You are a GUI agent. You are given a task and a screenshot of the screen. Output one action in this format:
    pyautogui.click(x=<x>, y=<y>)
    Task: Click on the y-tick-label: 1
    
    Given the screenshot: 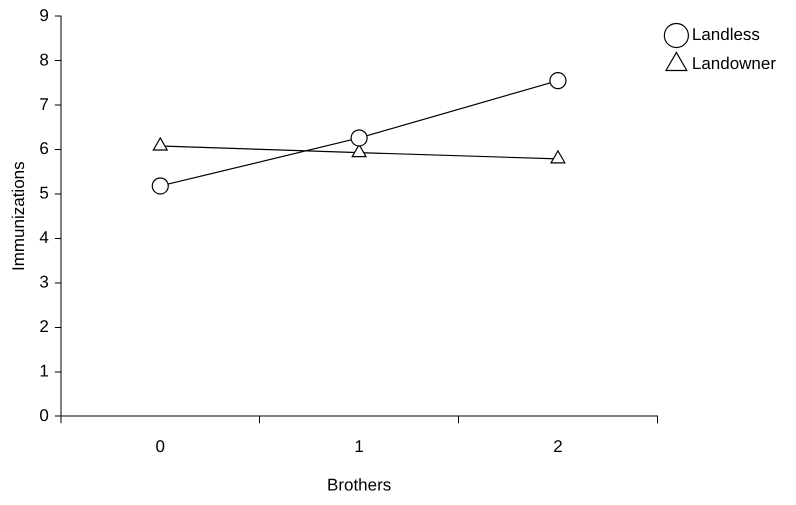 What is the action you would take?
    pyautogui.click(x=44, y=370)
    